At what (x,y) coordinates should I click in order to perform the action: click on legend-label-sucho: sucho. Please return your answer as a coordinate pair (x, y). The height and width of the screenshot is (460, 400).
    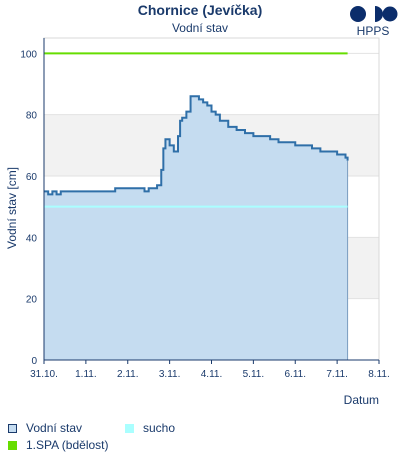
    Looking at the image, I should click on (159, 428).